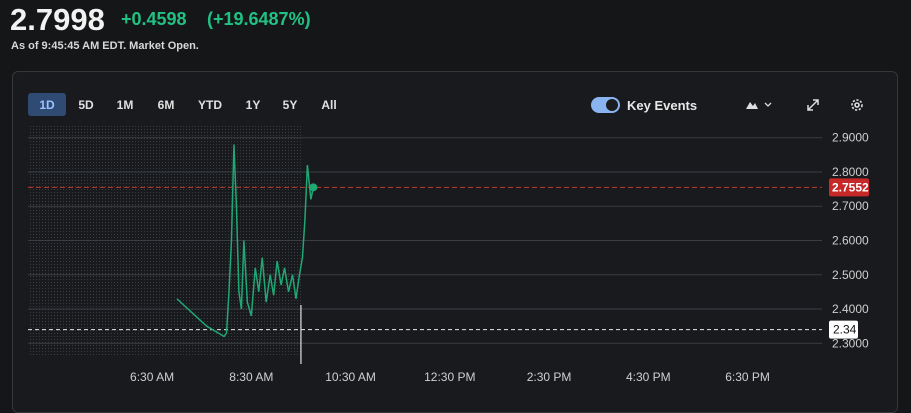  Describe the element at coordinates (850, 172) in the screenshot. I see `y-tick-label: 2.8000` at that location.